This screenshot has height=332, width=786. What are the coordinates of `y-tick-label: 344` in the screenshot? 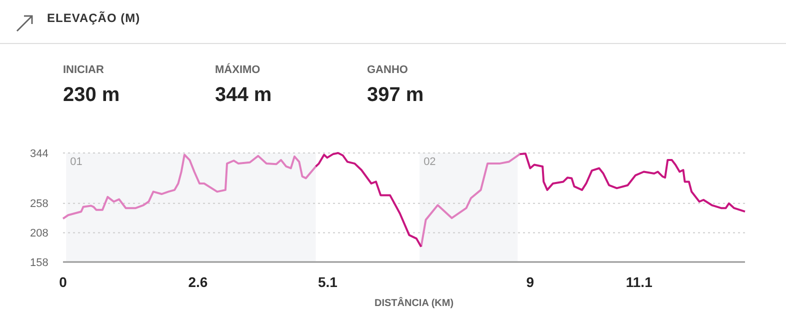 It's located at (39, 154).